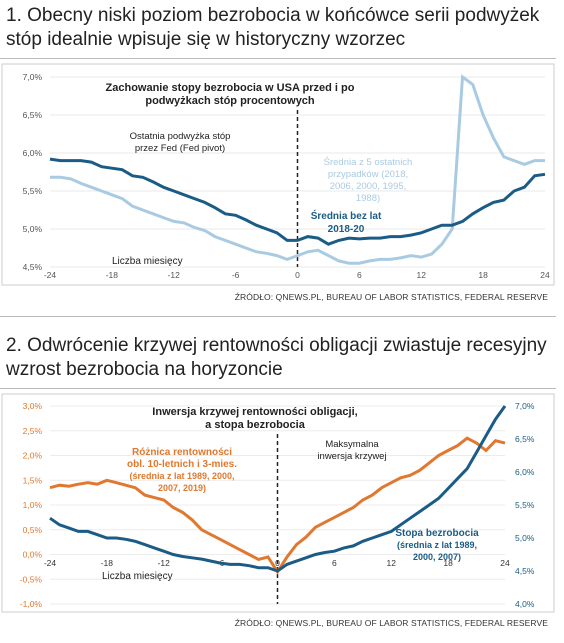 The image size is (564, 643). I want to click on chart1-light-annotation: 1988), so click(368, 198).